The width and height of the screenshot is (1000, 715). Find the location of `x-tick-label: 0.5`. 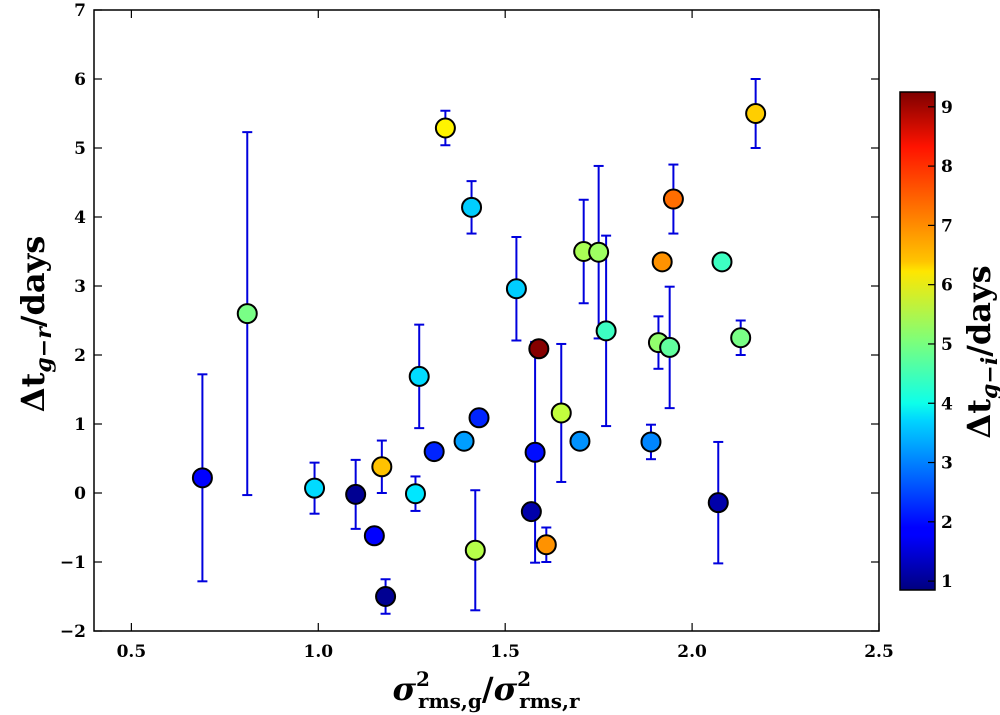

x-tick-label: 0.5 is located at coordinates (132, 652).